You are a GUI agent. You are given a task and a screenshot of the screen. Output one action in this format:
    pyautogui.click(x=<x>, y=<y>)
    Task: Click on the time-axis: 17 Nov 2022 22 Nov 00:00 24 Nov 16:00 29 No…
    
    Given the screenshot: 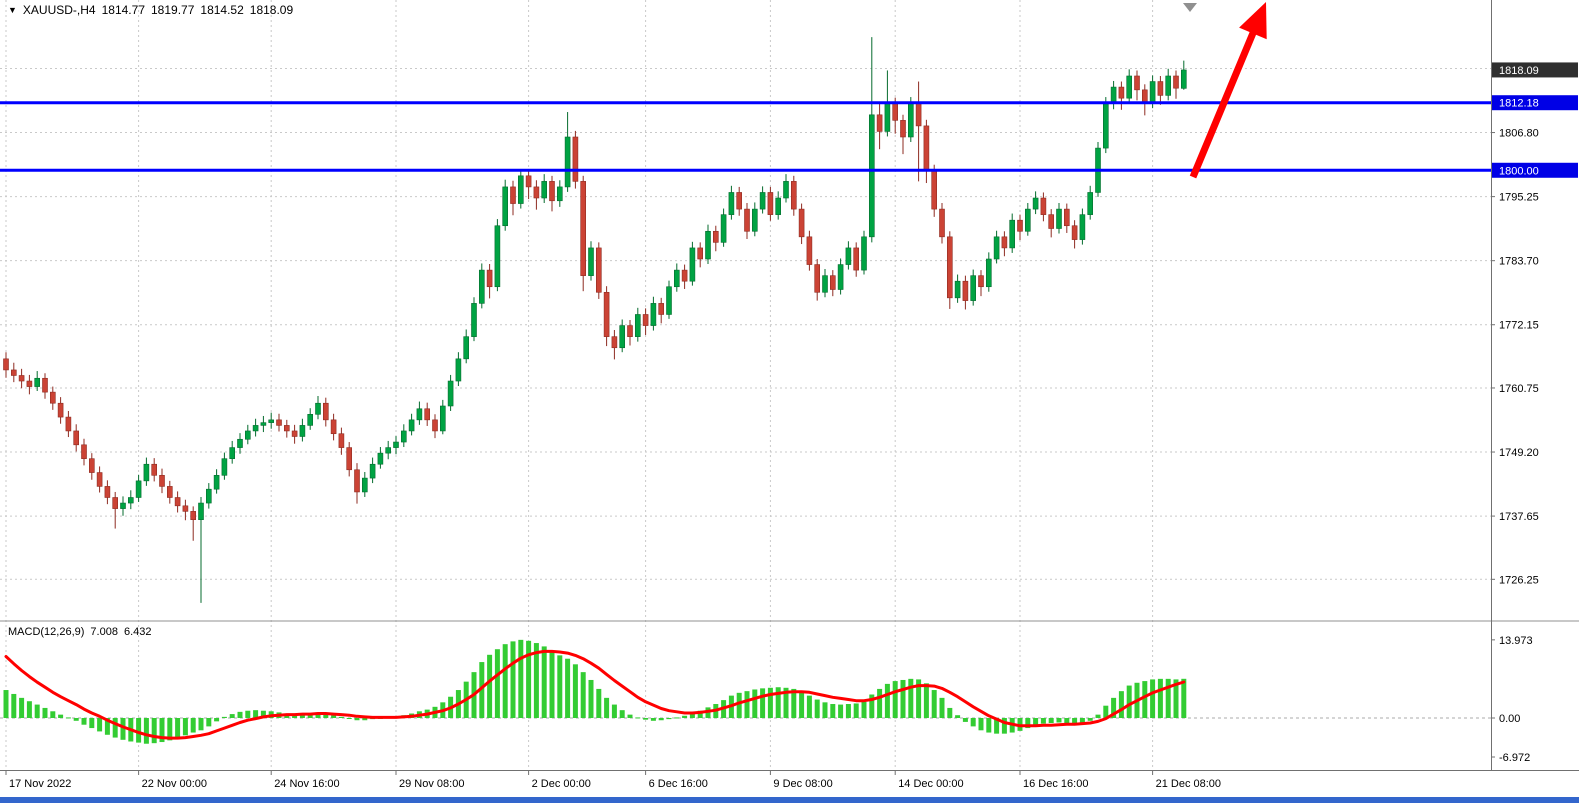 What is the action you would take?
    pyautogui.click(x=613, y=780)
    